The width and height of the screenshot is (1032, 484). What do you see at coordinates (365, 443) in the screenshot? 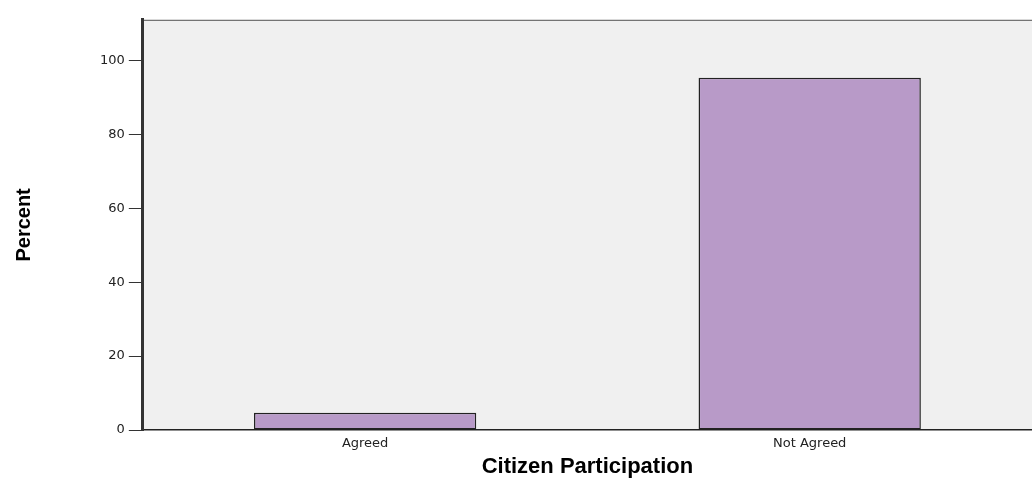
I see `x-tick-label: Agreed` at bounding box center [365, 443].